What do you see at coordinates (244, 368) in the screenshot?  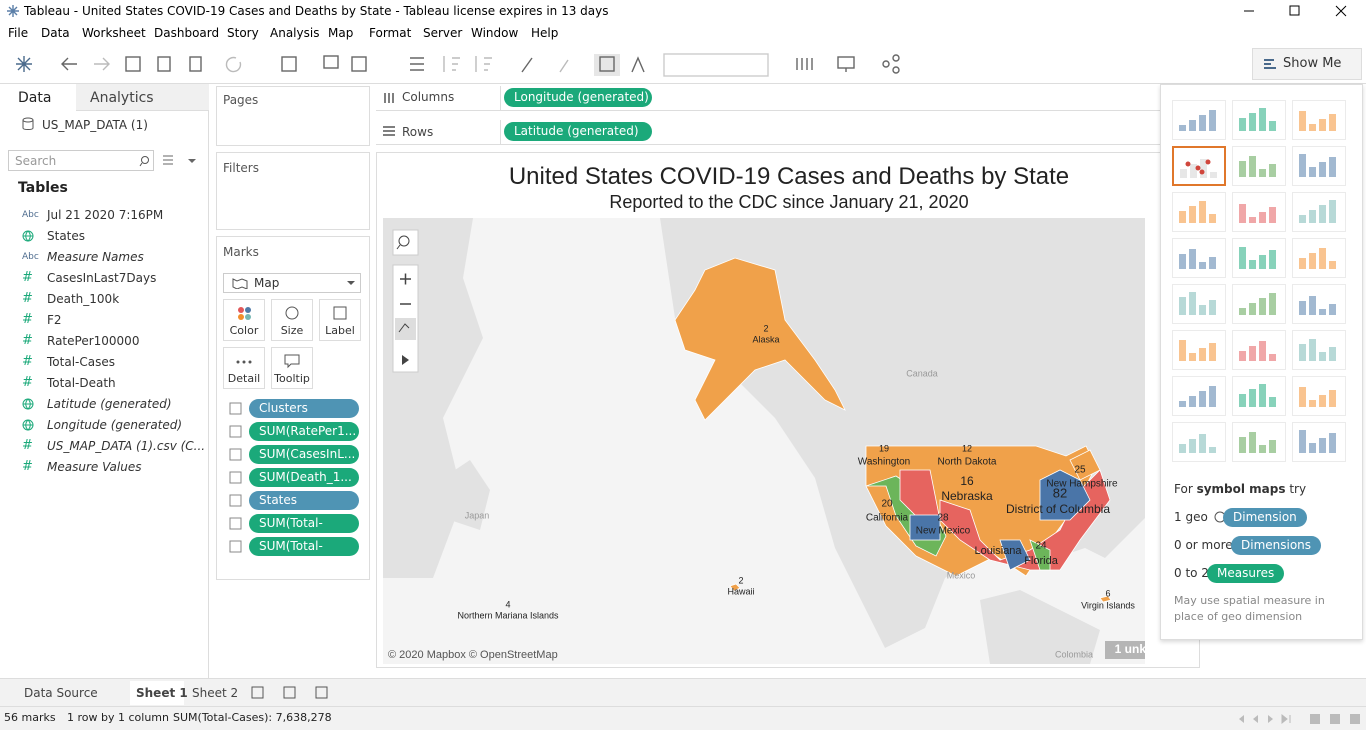 I see `mark-button: Detail` at bounding box center [244, 368].